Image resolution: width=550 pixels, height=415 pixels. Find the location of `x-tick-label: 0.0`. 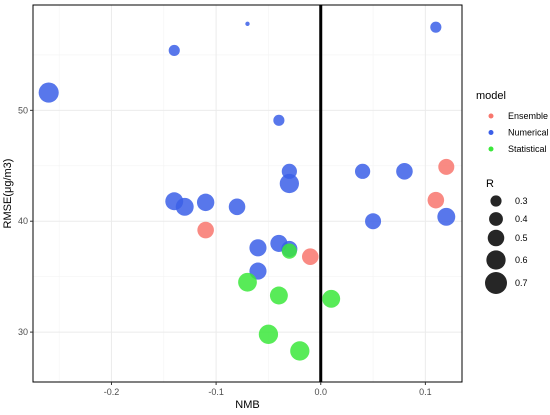

x-tick-label: 0.0 is located at coordinates (320, 392).